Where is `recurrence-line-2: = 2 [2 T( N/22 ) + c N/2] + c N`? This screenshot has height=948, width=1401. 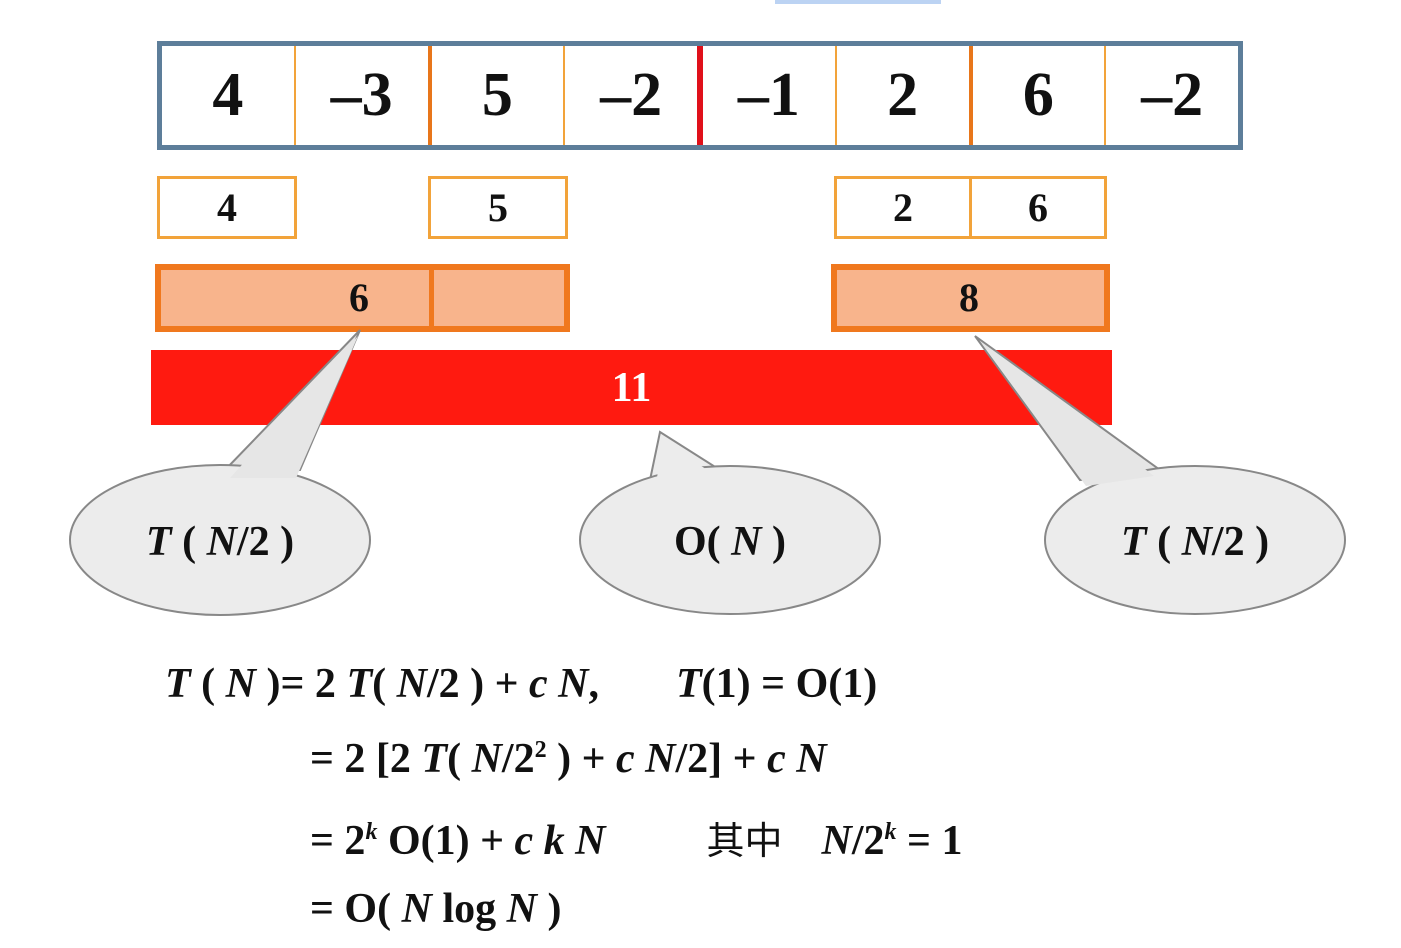 recurrence-line-2: = 2 [2 T( N/22 ) + c N/2] + c N is located at coordinates (568, 759).